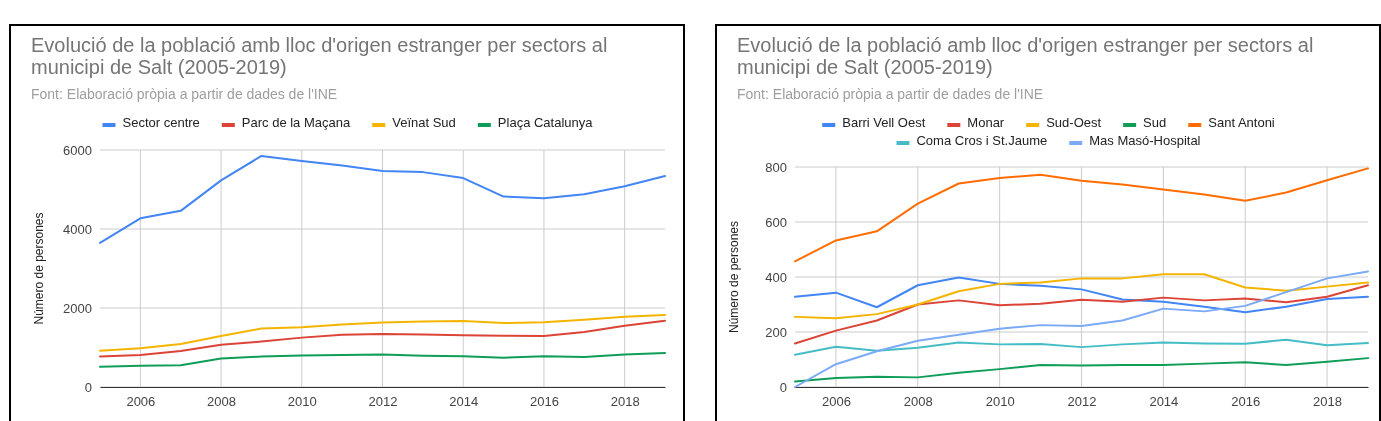 The width and height of the screenshot is (1381, 421). What do you see at coordinates (1145, 140) in the screenshot?
I see `legend-label: Mas Masó-Hospital` at bounding box center [1145, 140].